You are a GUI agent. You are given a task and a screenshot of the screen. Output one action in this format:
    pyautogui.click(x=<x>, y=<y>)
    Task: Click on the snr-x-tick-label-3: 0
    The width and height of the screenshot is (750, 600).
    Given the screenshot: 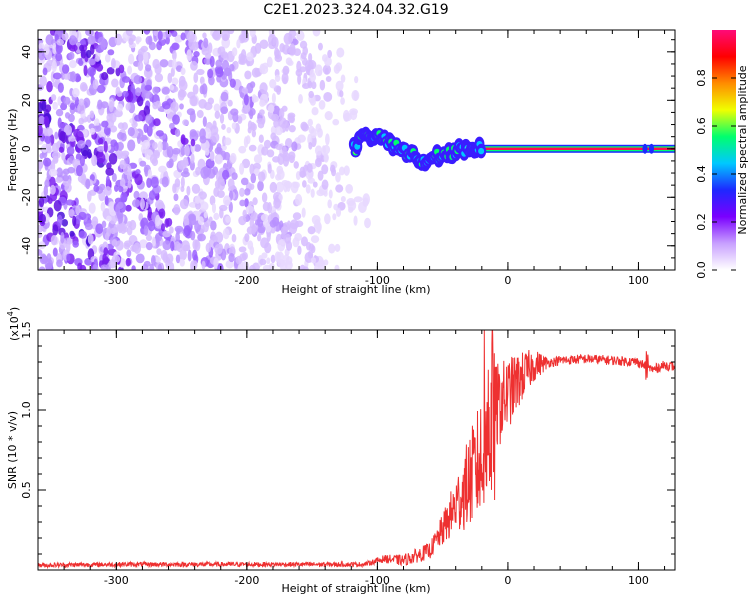 What is the action you would take?
    pyautogui.click(x=507, y=580)
    